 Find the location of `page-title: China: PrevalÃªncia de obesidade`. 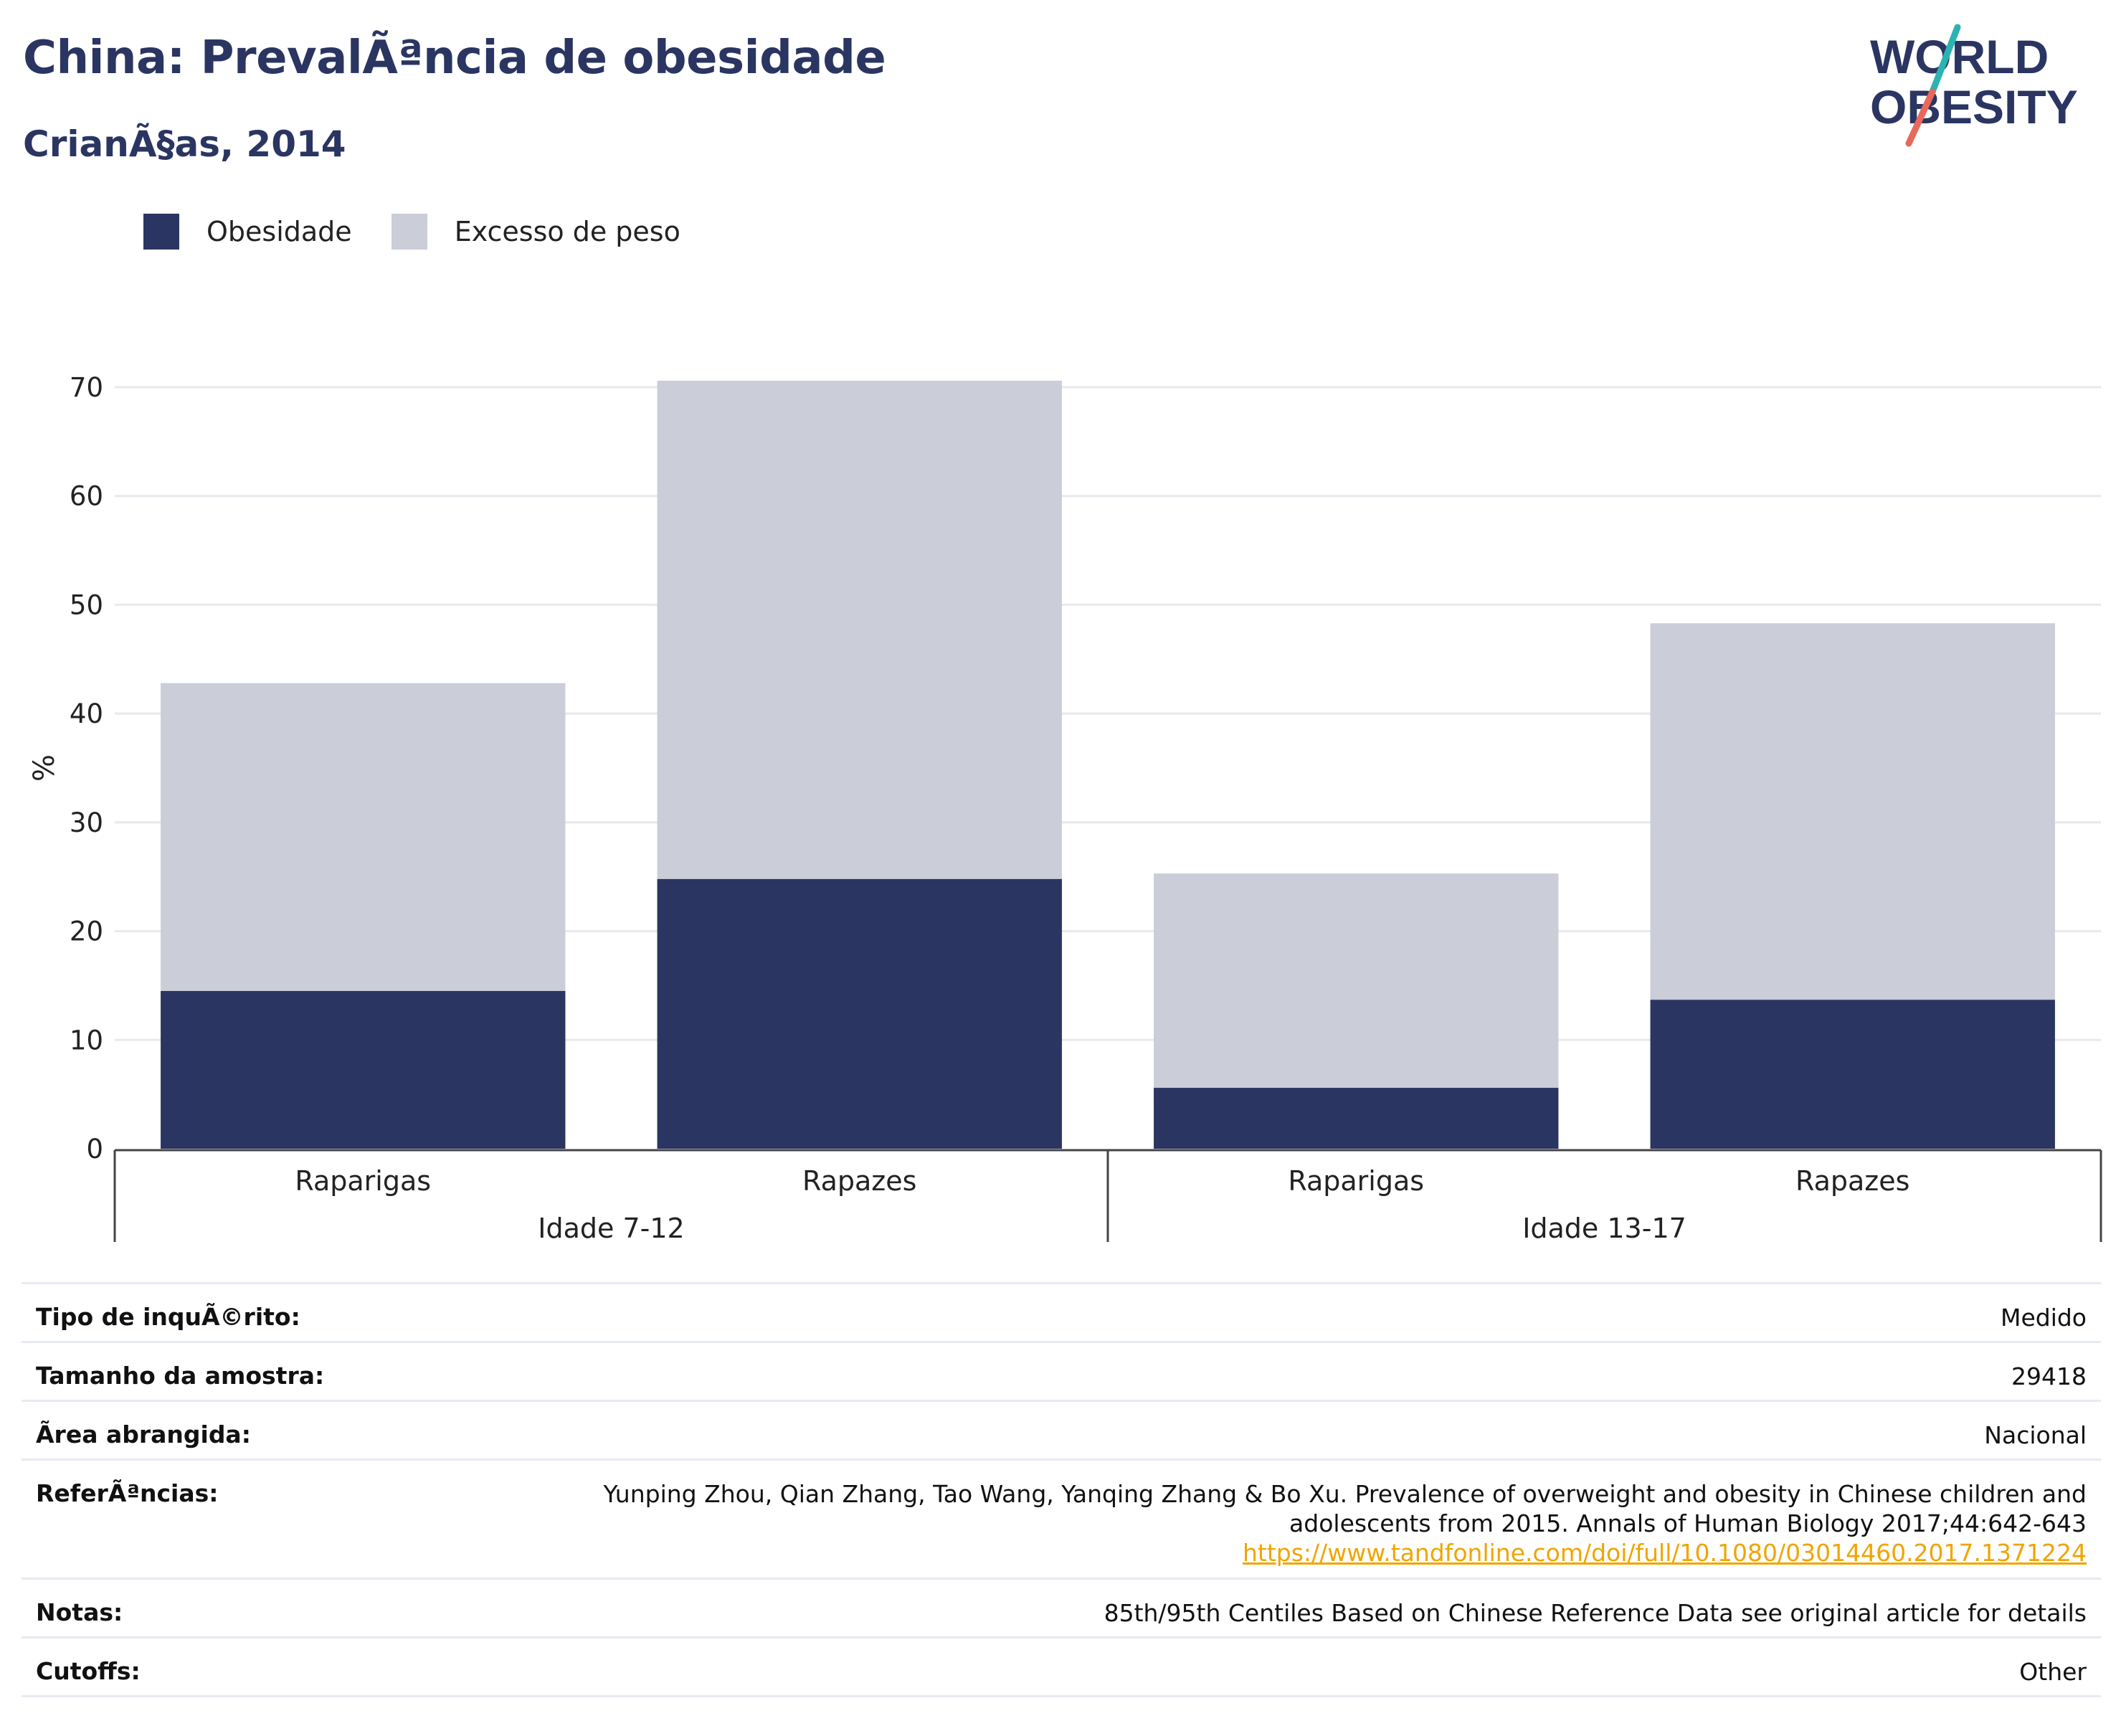

page-title: China: PrevalÃªncia de obesidade is located at coordinates (454, 58).